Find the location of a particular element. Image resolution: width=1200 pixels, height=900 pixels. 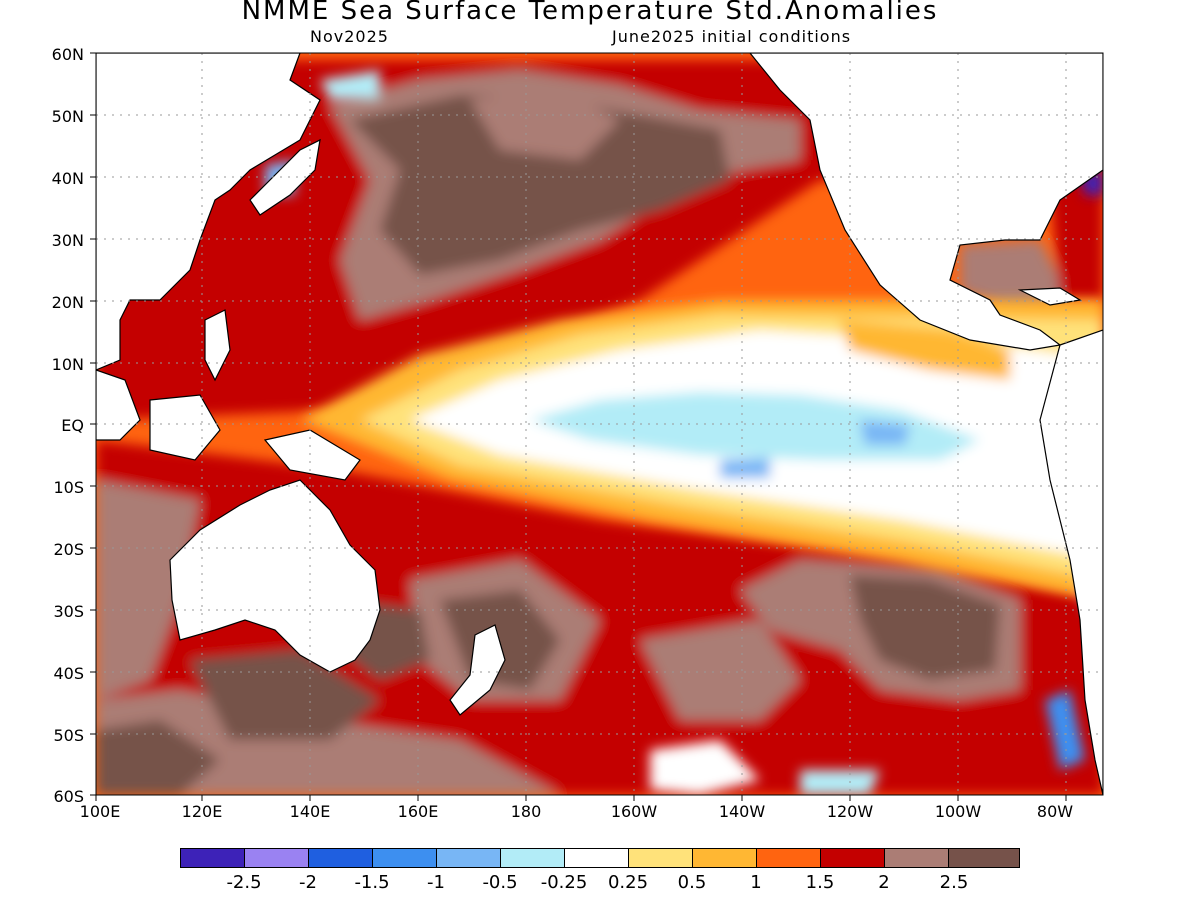

lat-label: 20S is located at coordinates (68, 549).